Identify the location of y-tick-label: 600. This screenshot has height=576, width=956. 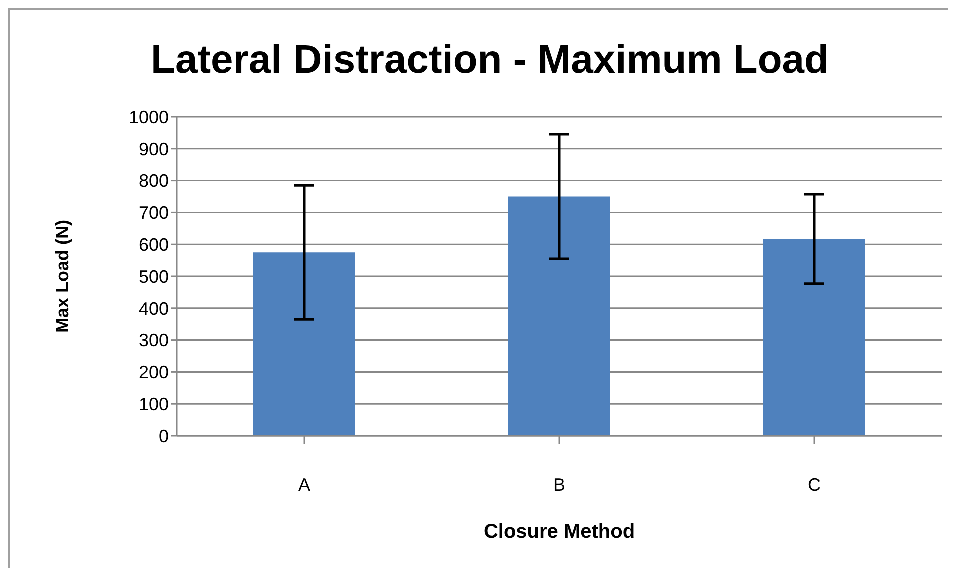
(153, 244).